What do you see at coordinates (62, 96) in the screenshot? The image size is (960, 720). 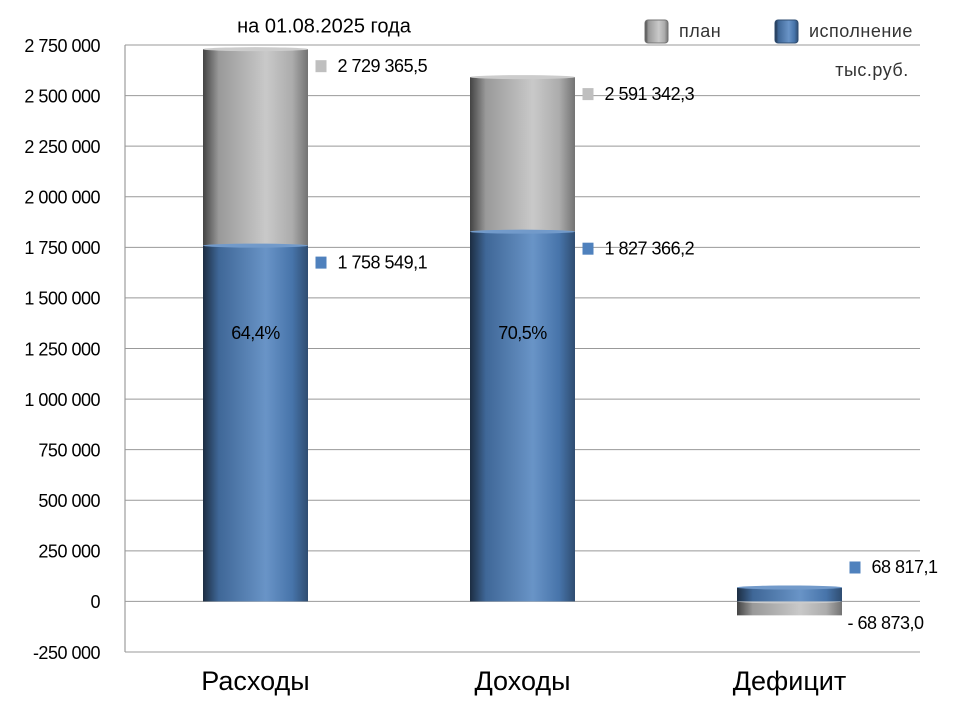 I see `y-tick-label: 2 500 000` at bounding box center [62, 96].